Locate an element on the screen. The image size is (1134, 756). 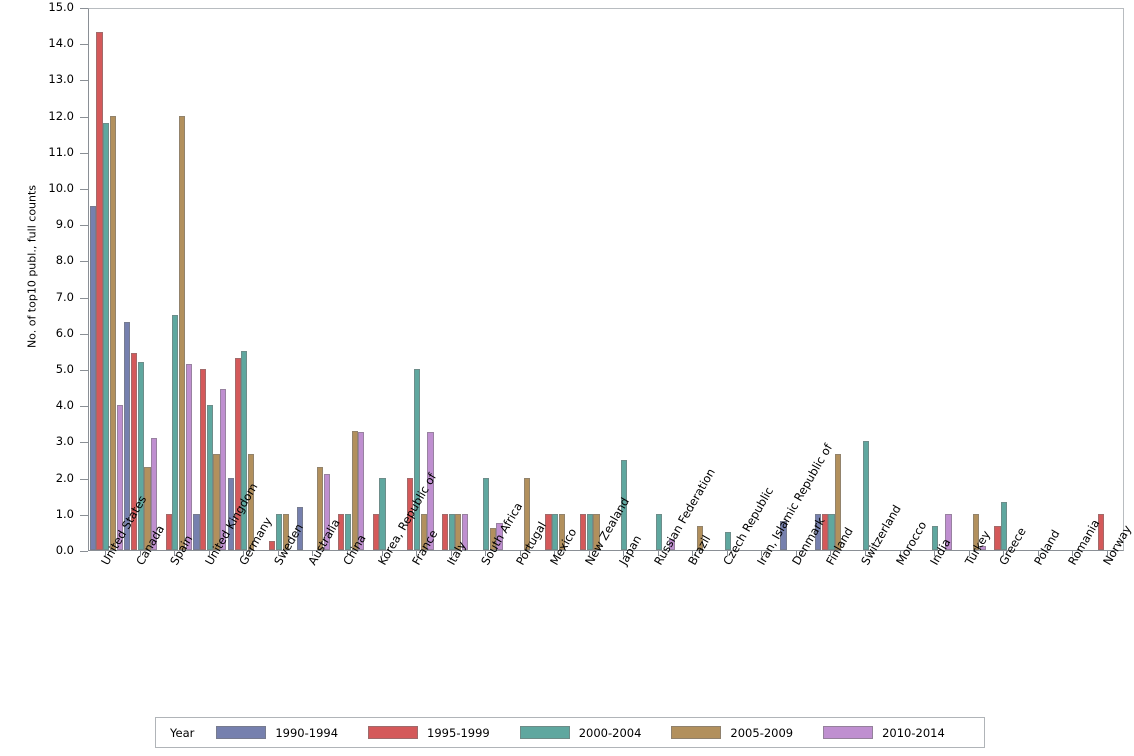
legend-entry: 2010-2014 is located at coordinates (884, 733).